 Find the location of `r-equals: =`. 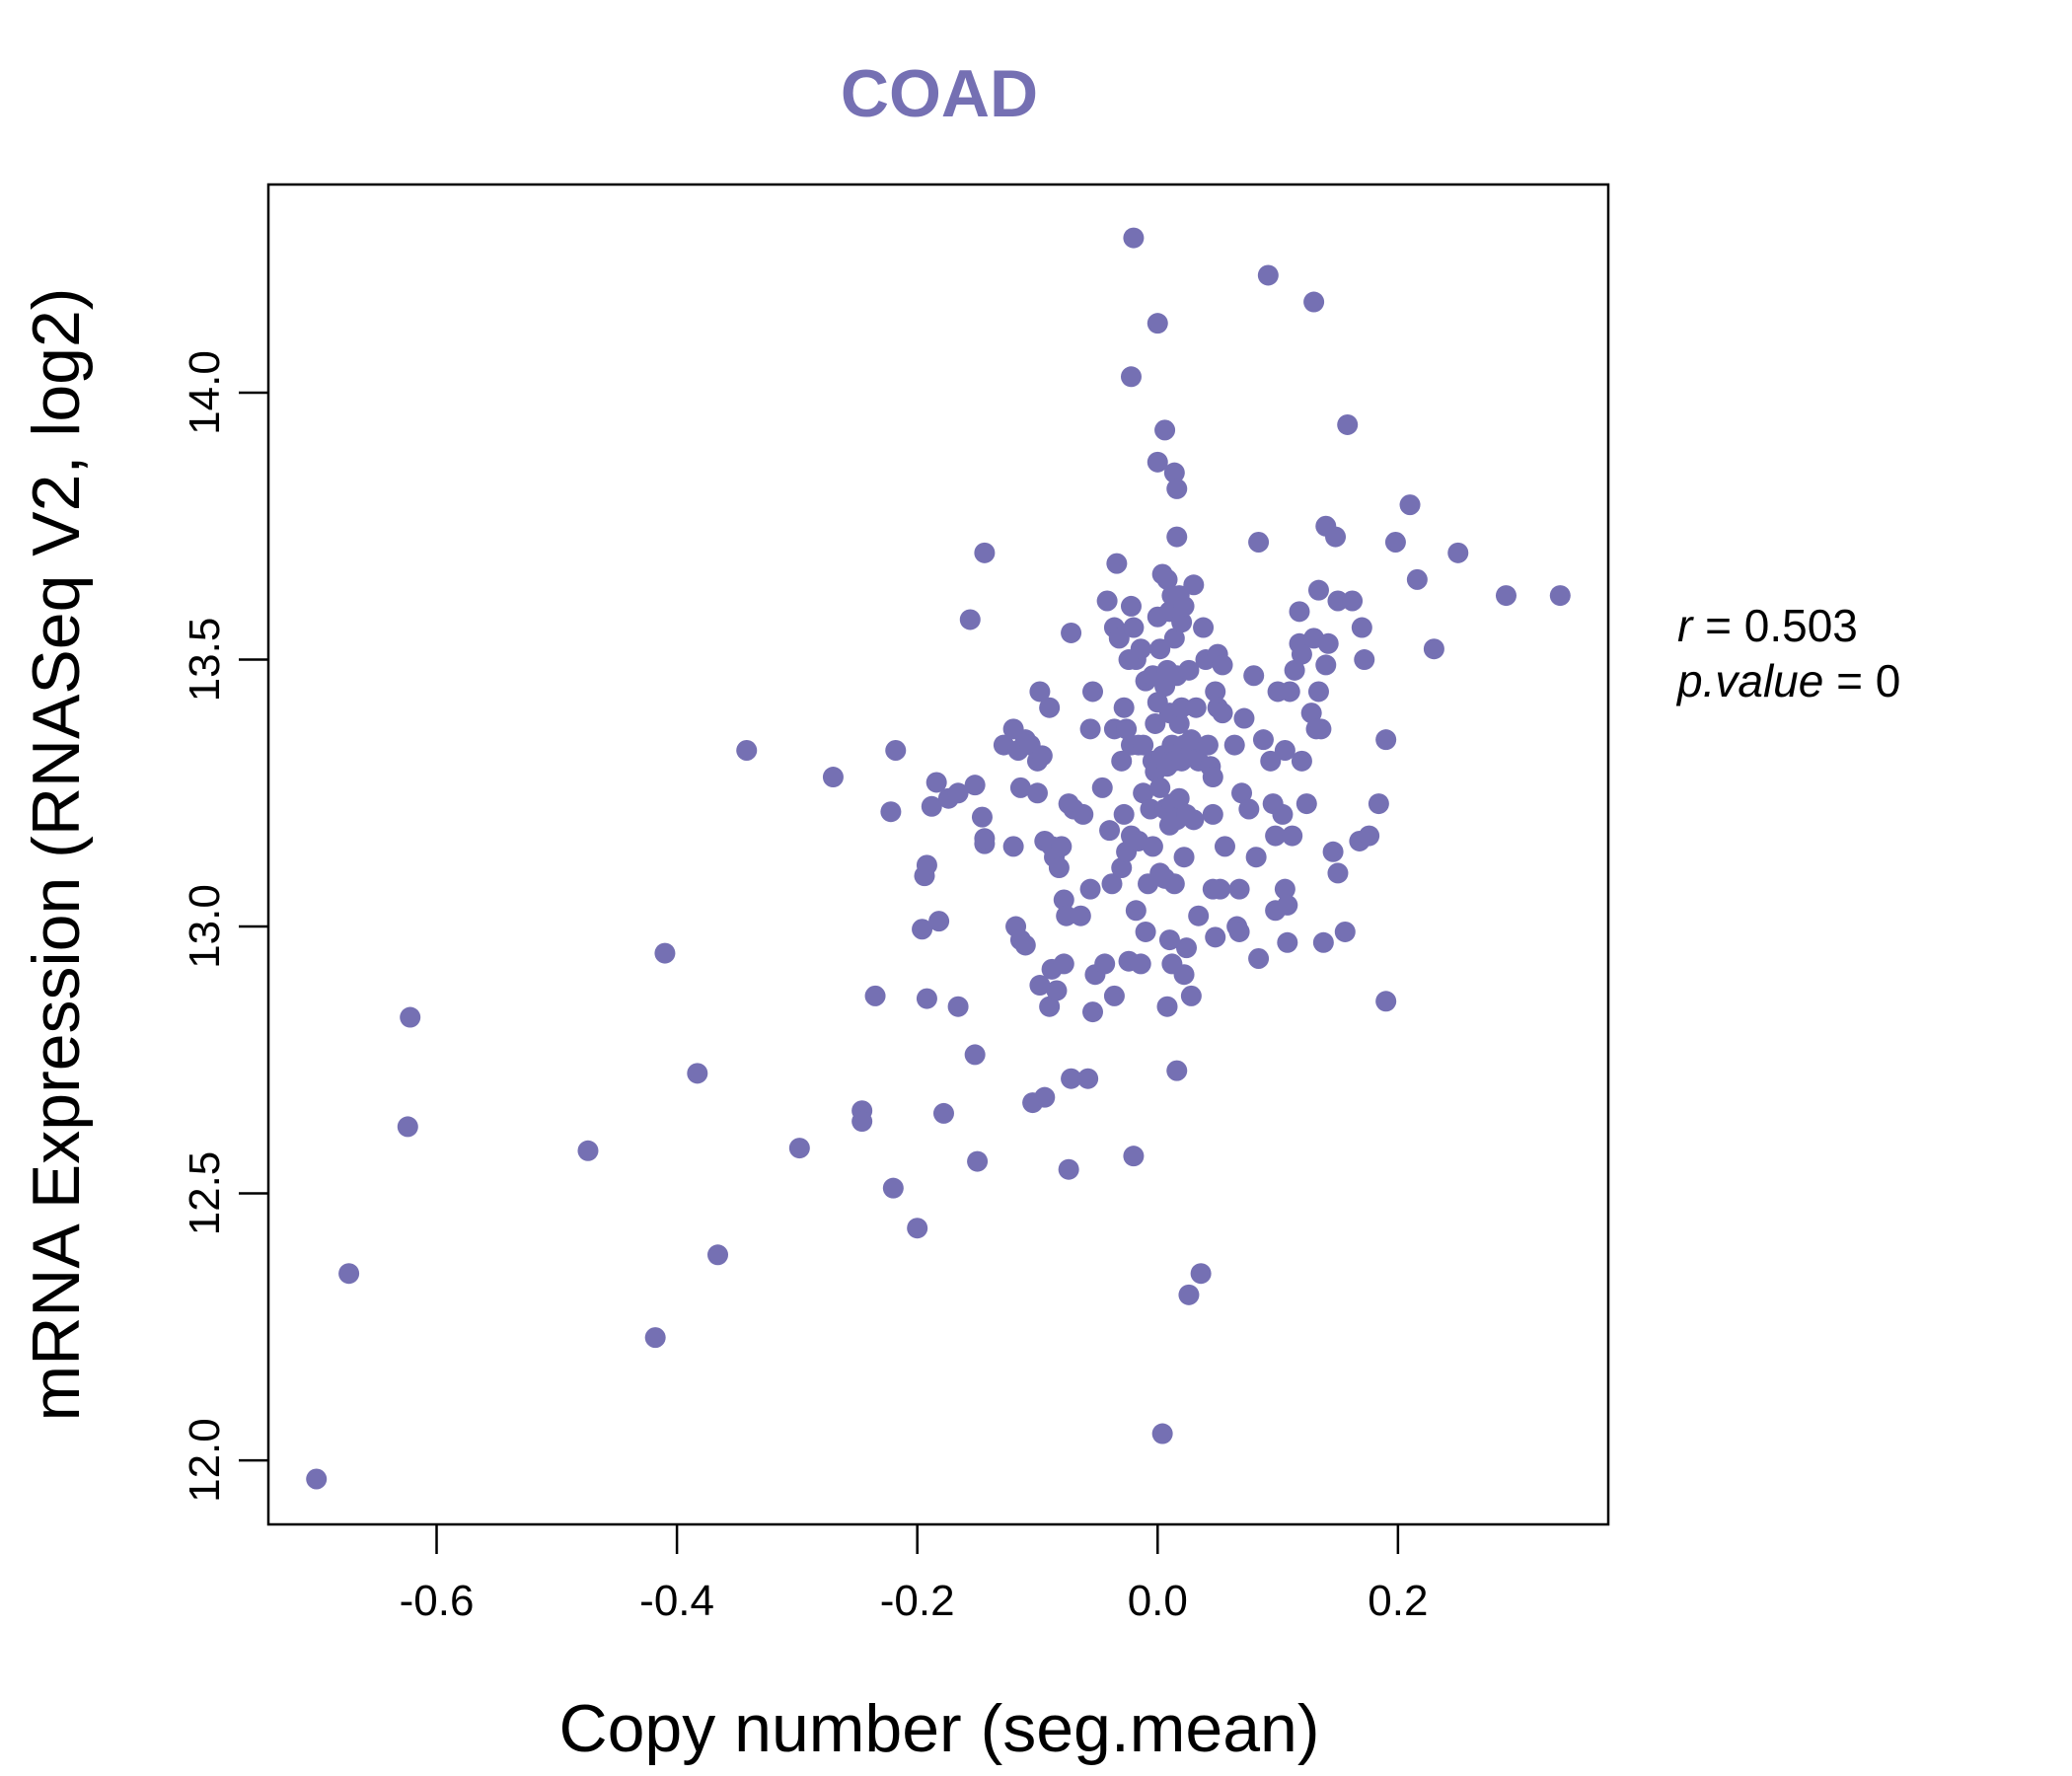

r-equals: = is located at coordinates (1725, 625).